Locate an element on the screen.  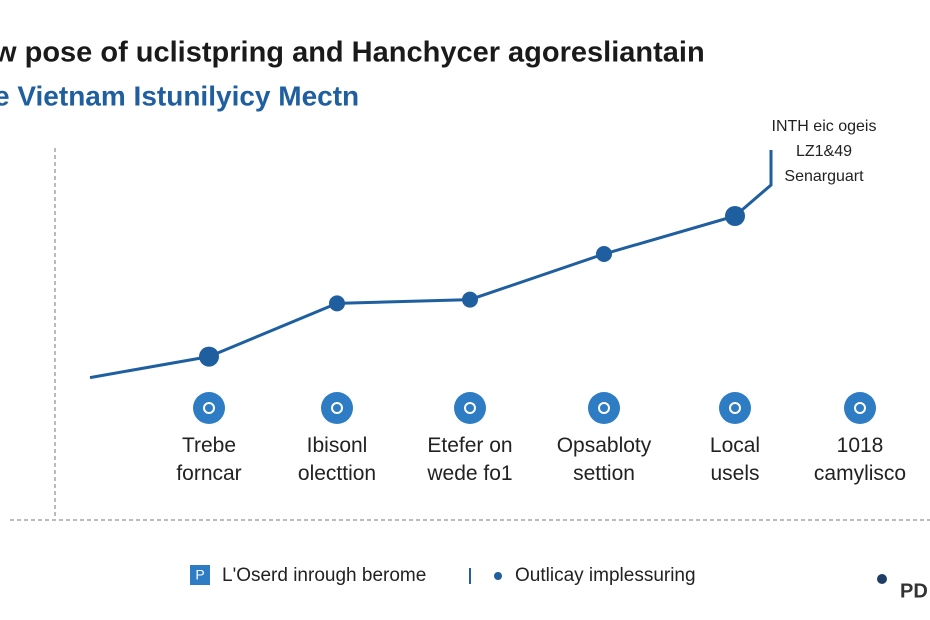
line-lead is located at coordinates (149, 367).